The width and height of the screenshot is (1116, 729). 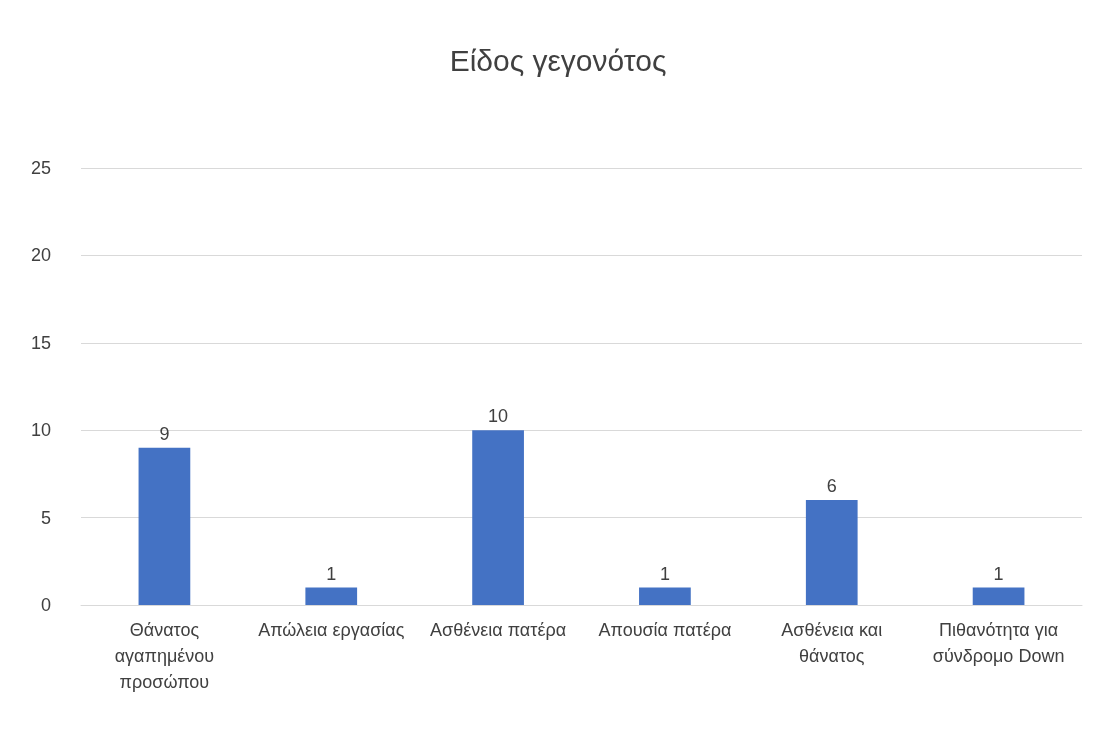 I want to click on x-tick-label: Πιθανότητα για σύνδρομο Down, so click(x=998, y=643).